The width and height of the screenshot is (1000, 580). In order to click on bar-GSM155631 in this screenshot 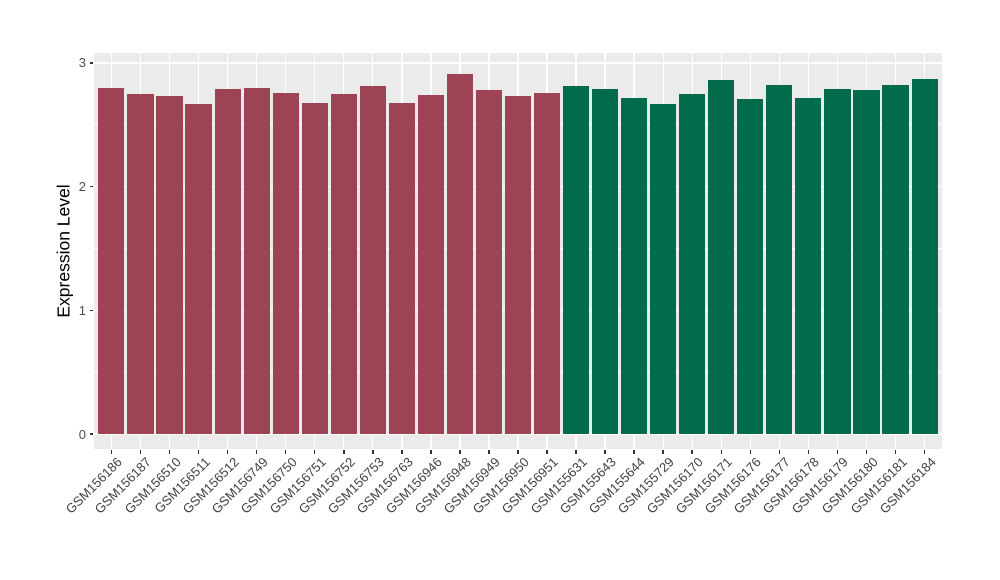, I will do `click(576, 260)`.